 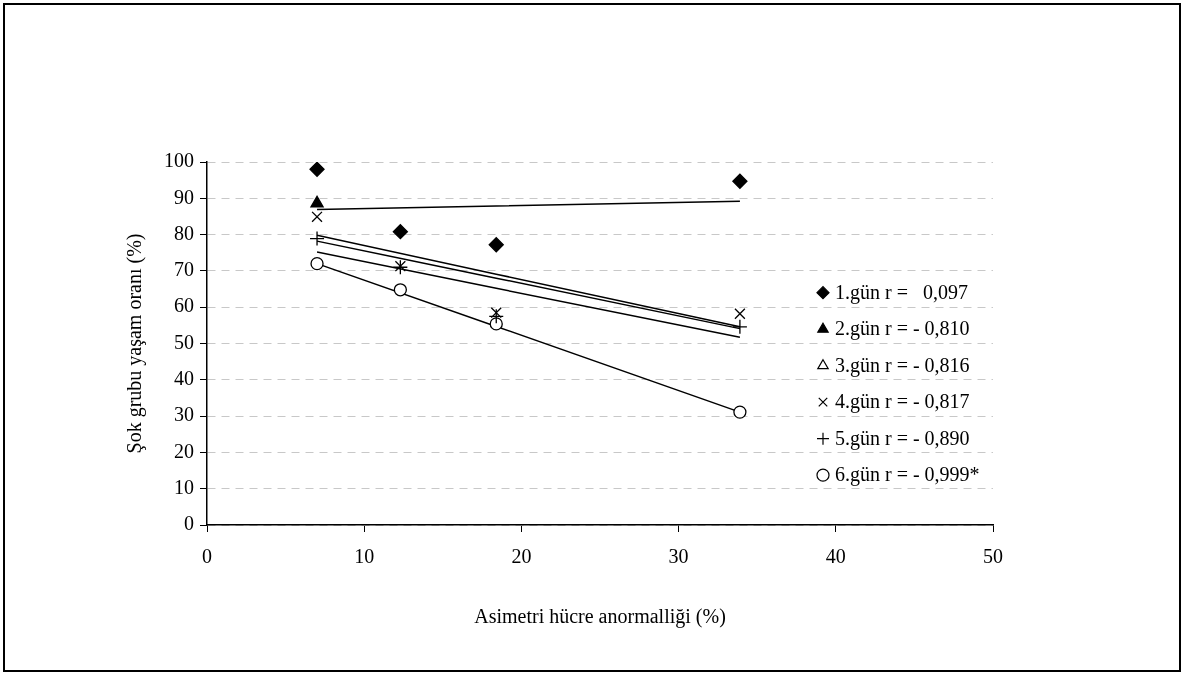 What do you see at coordinates (600, 617) in the screenshot?
I see `x-axis-title: Asimetri hücre anormalliği (%)` at bounding box center [600, 617].